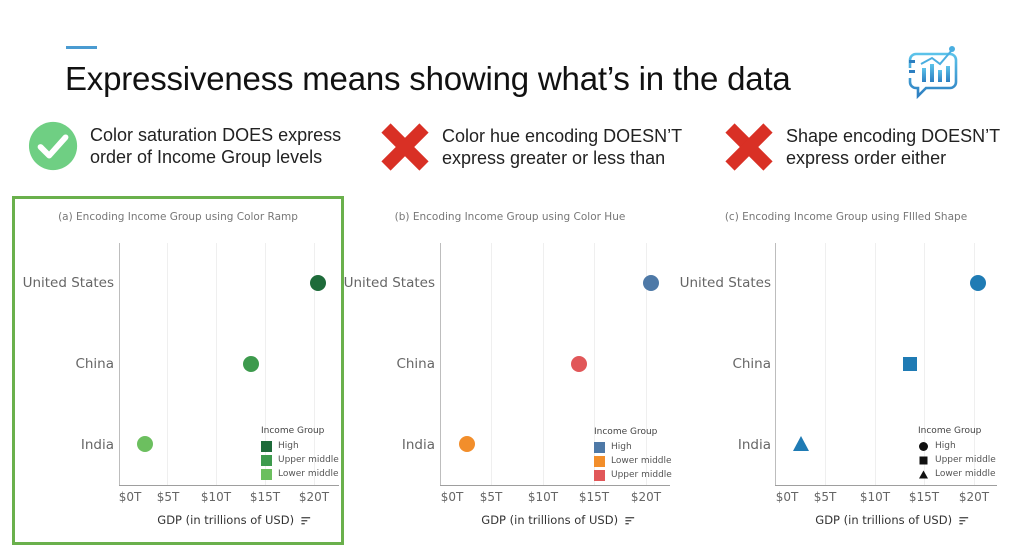  I want to click on chat-chart-logo-icon, so click(933, 73).